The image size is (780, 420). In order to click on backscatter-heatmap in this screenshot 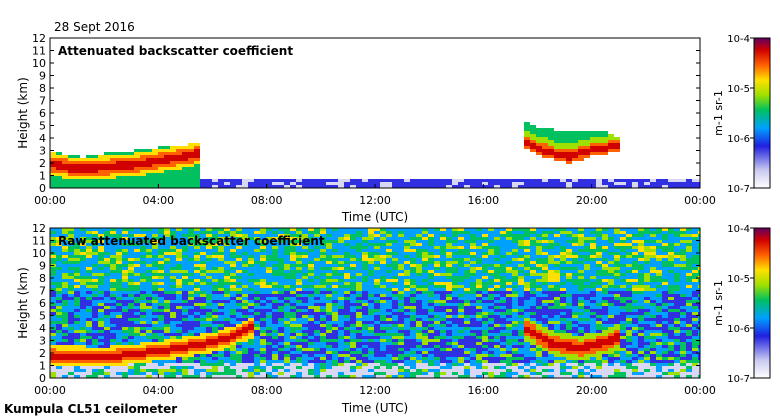, I will do `click(375, 155)`.